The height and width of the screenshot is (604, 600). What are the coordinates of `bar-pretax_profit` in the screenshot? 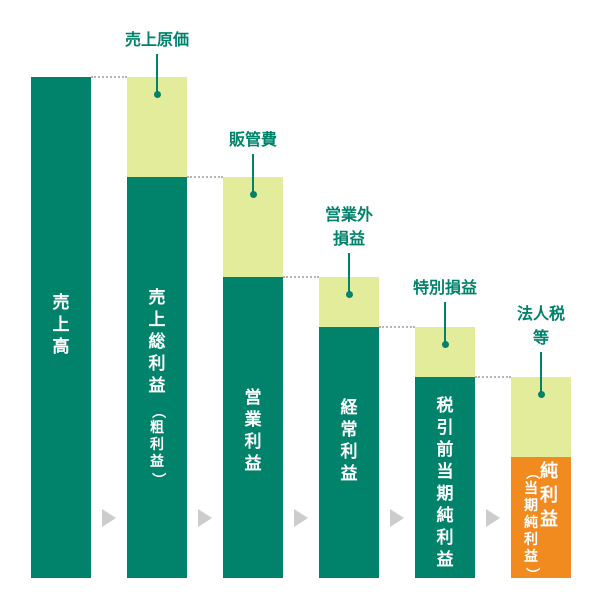 It's located at (445, 477).